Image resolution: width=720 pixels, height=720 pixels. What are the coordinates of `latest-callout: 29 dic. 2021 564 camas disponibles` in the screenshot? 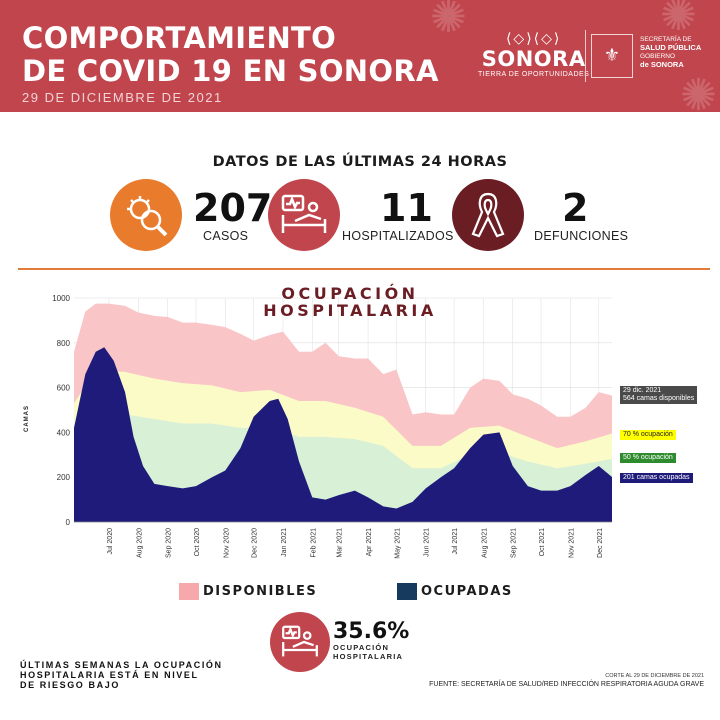 It's located at (659, 395).